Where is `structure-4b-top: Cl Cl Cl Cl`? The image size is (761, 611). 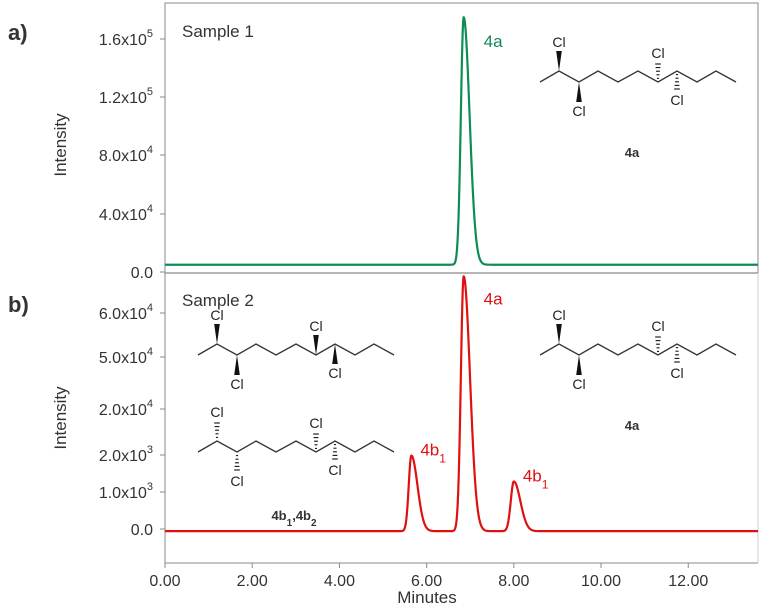
structure-4b-top: Cl Cl Cl Cl is located at coordinates (296, 349).